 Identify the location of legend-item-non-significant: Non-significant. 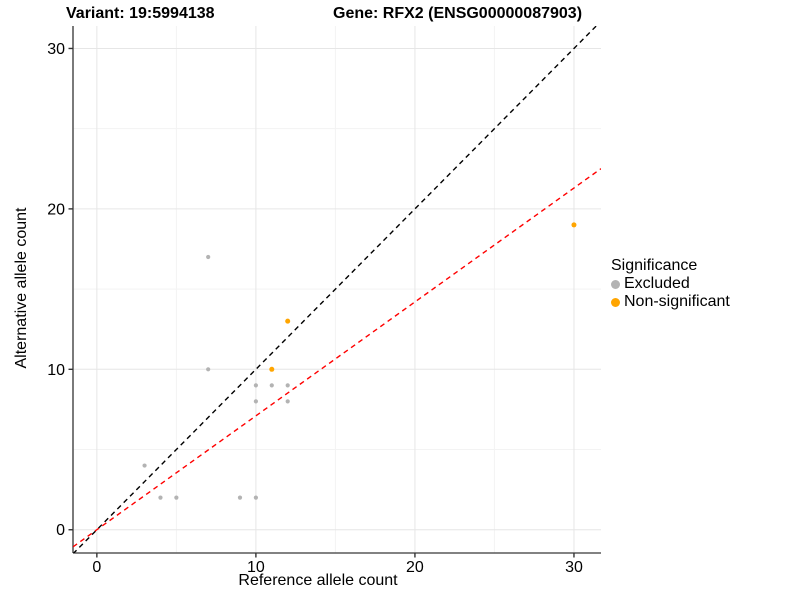
(670, 302).